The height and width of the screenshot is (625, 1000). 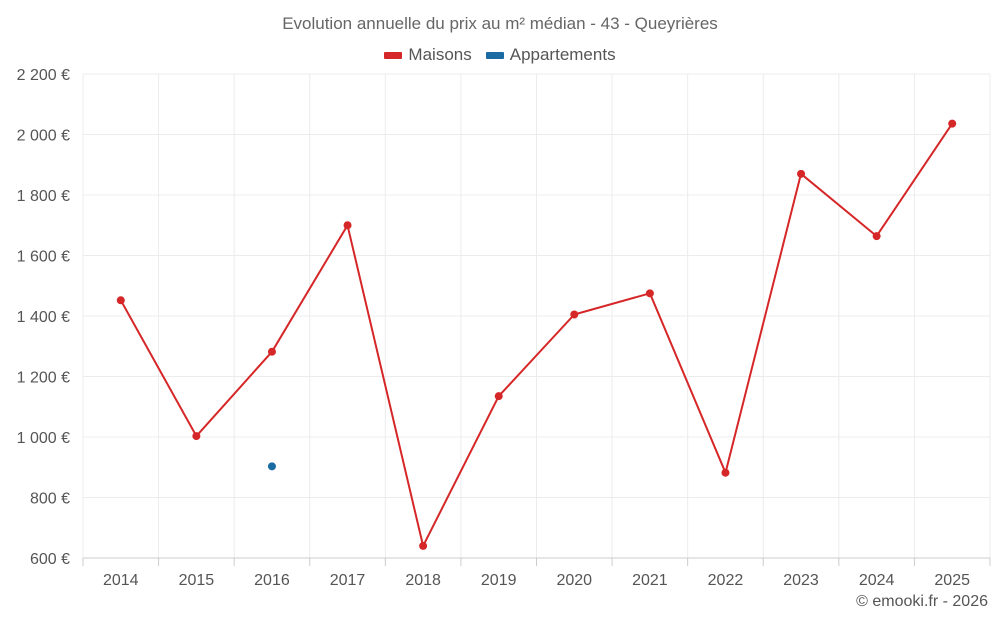 I want to click on x-tick-label: 2015, so click(x=197, y=580).